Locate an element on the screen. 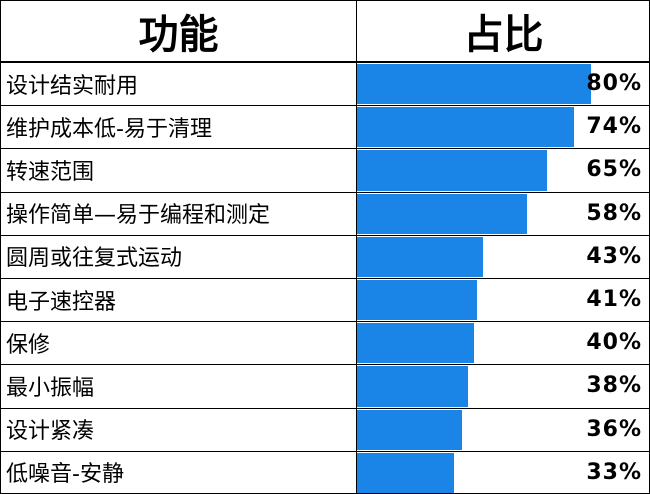 This screenshot has width=650, height=494. share-value-label: 41% is located at coordinates (614, 300).